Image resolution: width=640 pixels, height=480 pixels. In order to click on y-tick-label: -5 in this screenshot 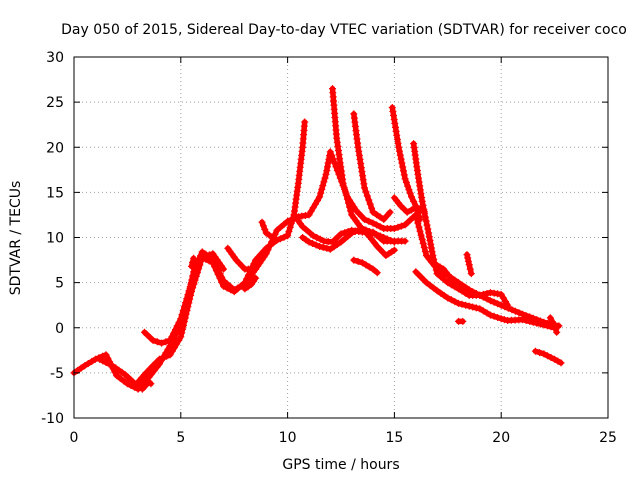, I will do `click(57, 374)`.